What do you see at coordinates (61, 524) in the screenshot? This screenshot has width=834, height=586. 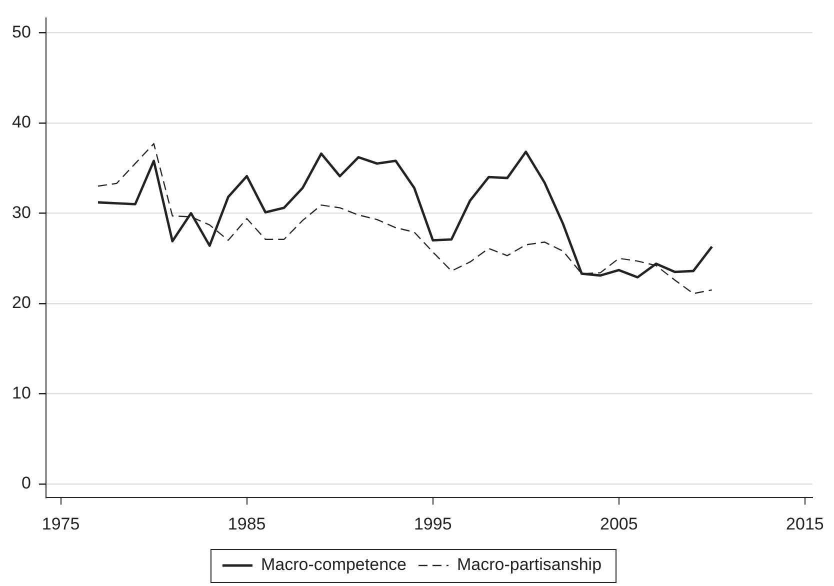 I see `x-tick-label: 1975` at bounding box center [61, 524].